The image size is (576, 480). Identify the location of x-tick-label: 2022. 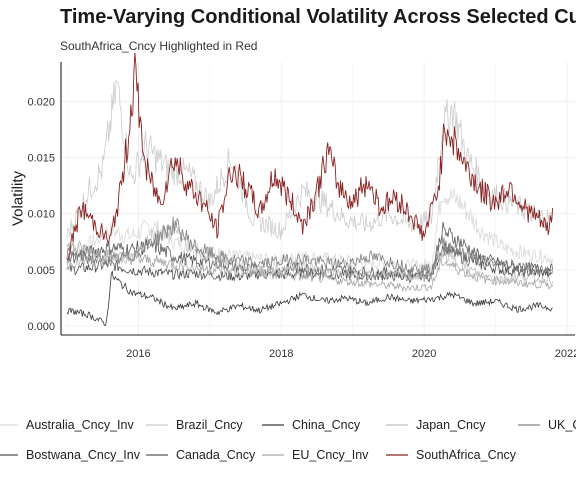
(565, 354).